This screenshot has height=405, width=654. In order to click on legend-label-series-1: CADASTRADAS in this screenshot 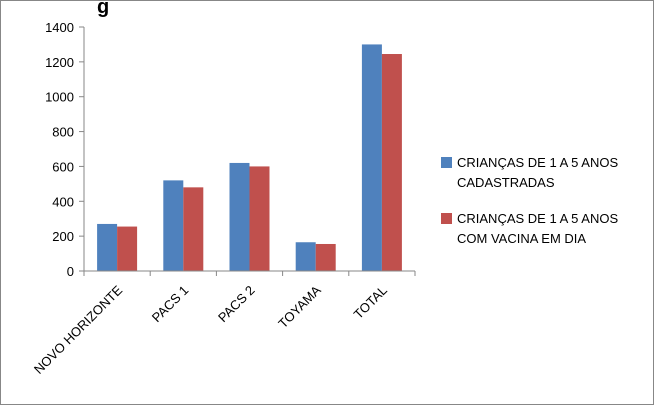, I will do `click(506, 182)`.